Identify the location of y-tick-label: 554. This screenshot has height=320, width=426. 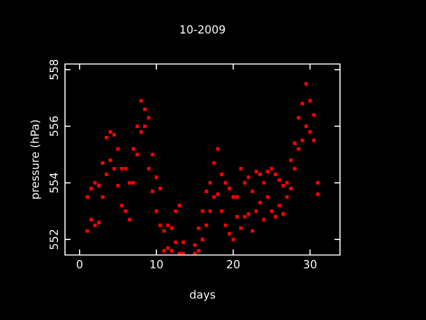
(54, 182).